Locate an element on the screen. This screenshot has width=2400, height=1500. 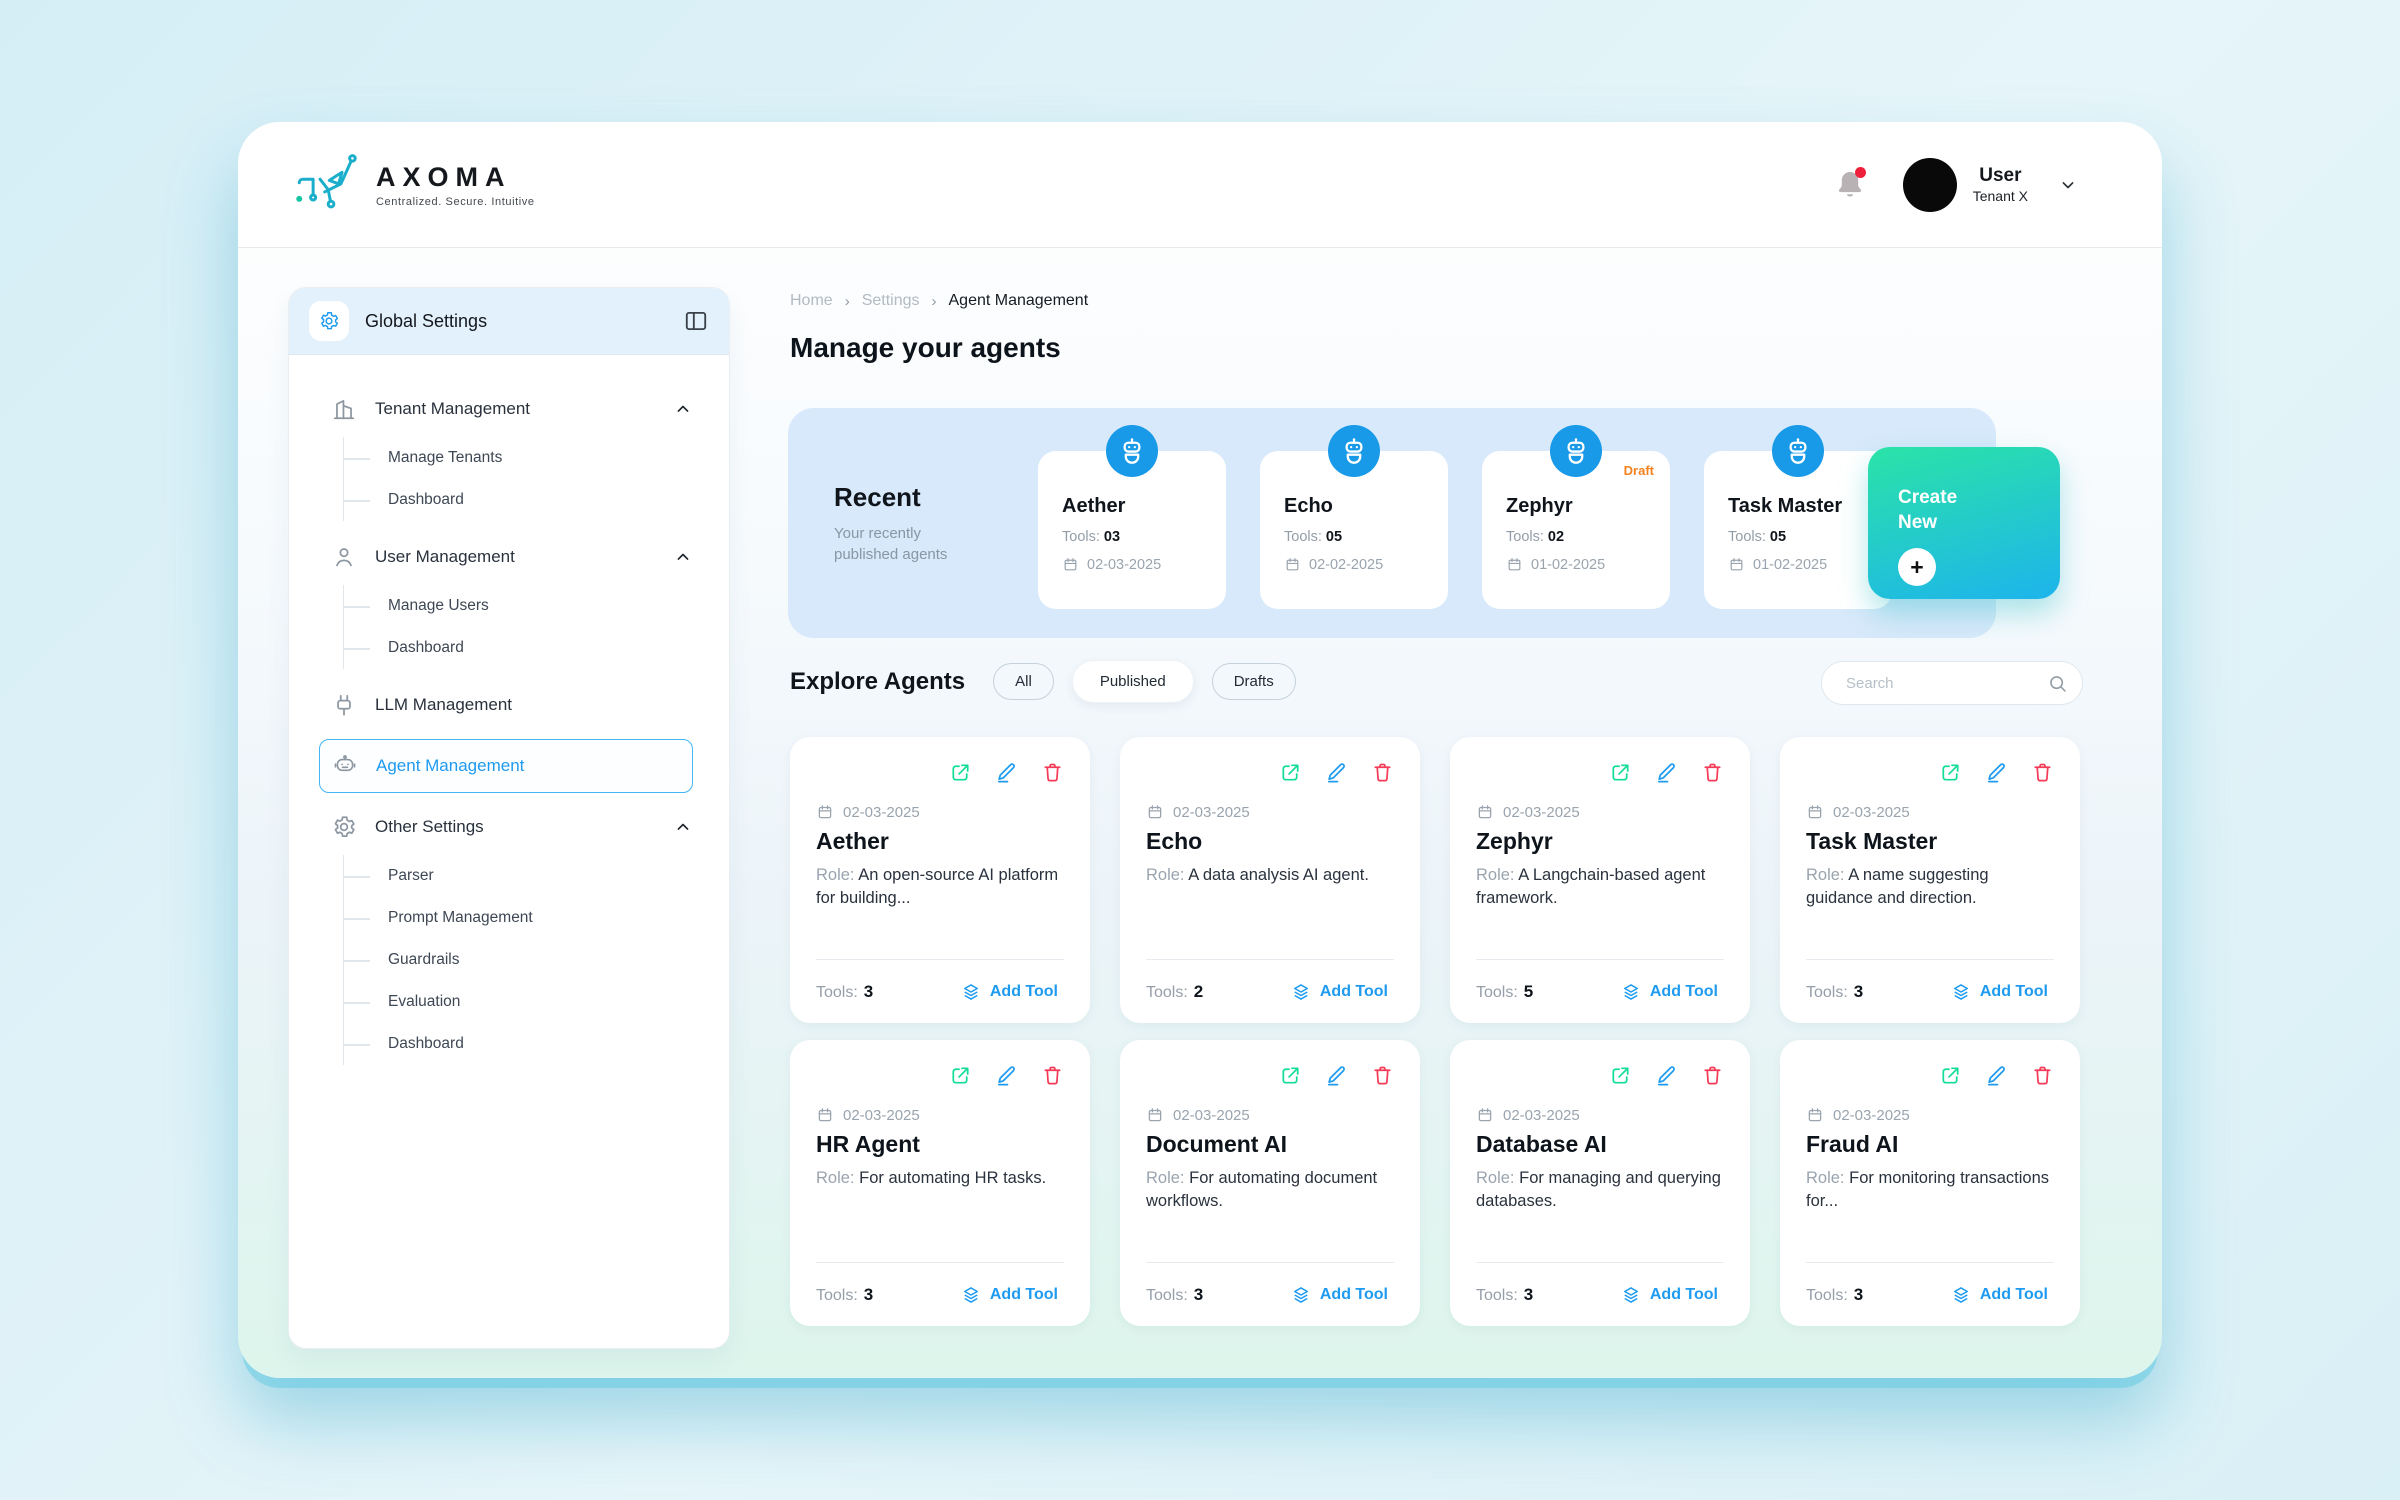
filter-pills: All Published Drafts is located at coordinates (1144, 681).